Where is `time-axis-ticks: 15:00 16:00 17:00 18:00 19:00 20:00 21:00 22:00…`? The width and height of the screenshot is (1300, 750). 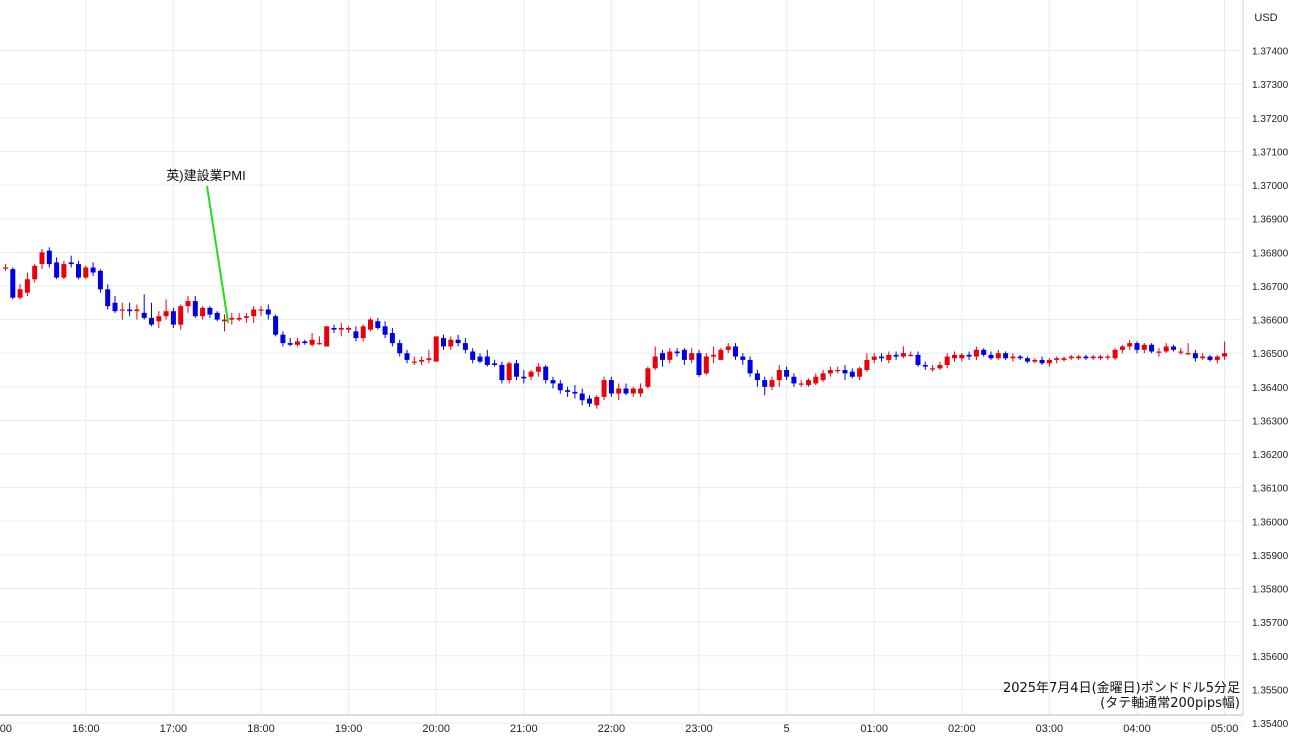
time-axis-ticks: 15:00 16:00 17:00 18:00 19:00 20:00 21:00 22:00… is located at coordinates (619, 729).